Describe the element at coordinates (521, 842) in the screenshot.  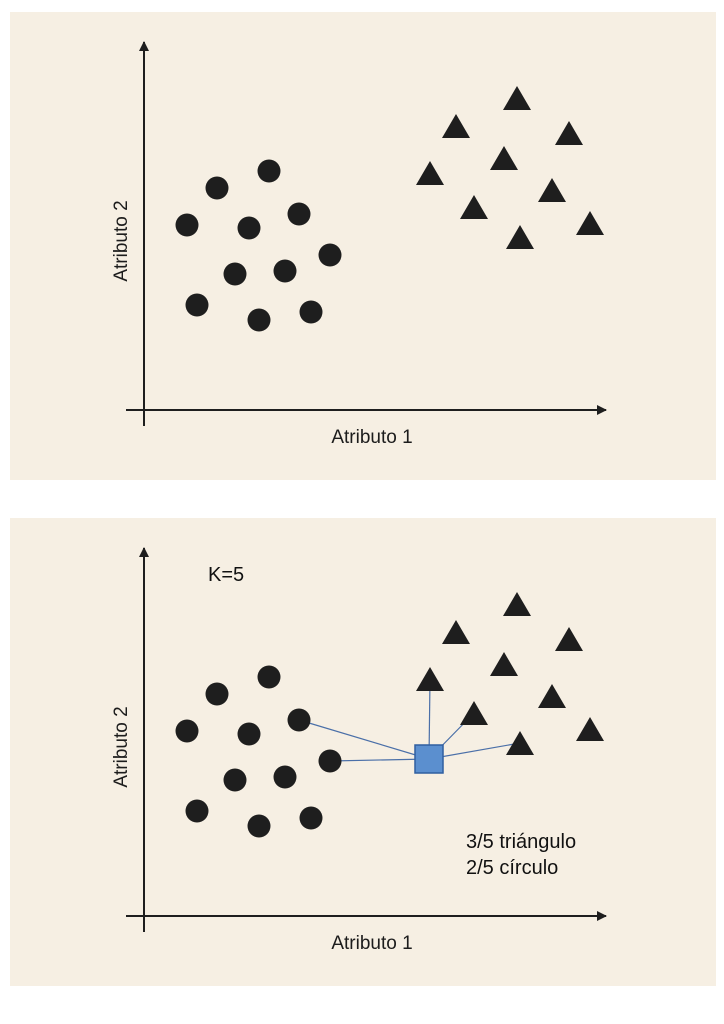
I see `triangle-result-label: 3/5 triángulo` at that location.